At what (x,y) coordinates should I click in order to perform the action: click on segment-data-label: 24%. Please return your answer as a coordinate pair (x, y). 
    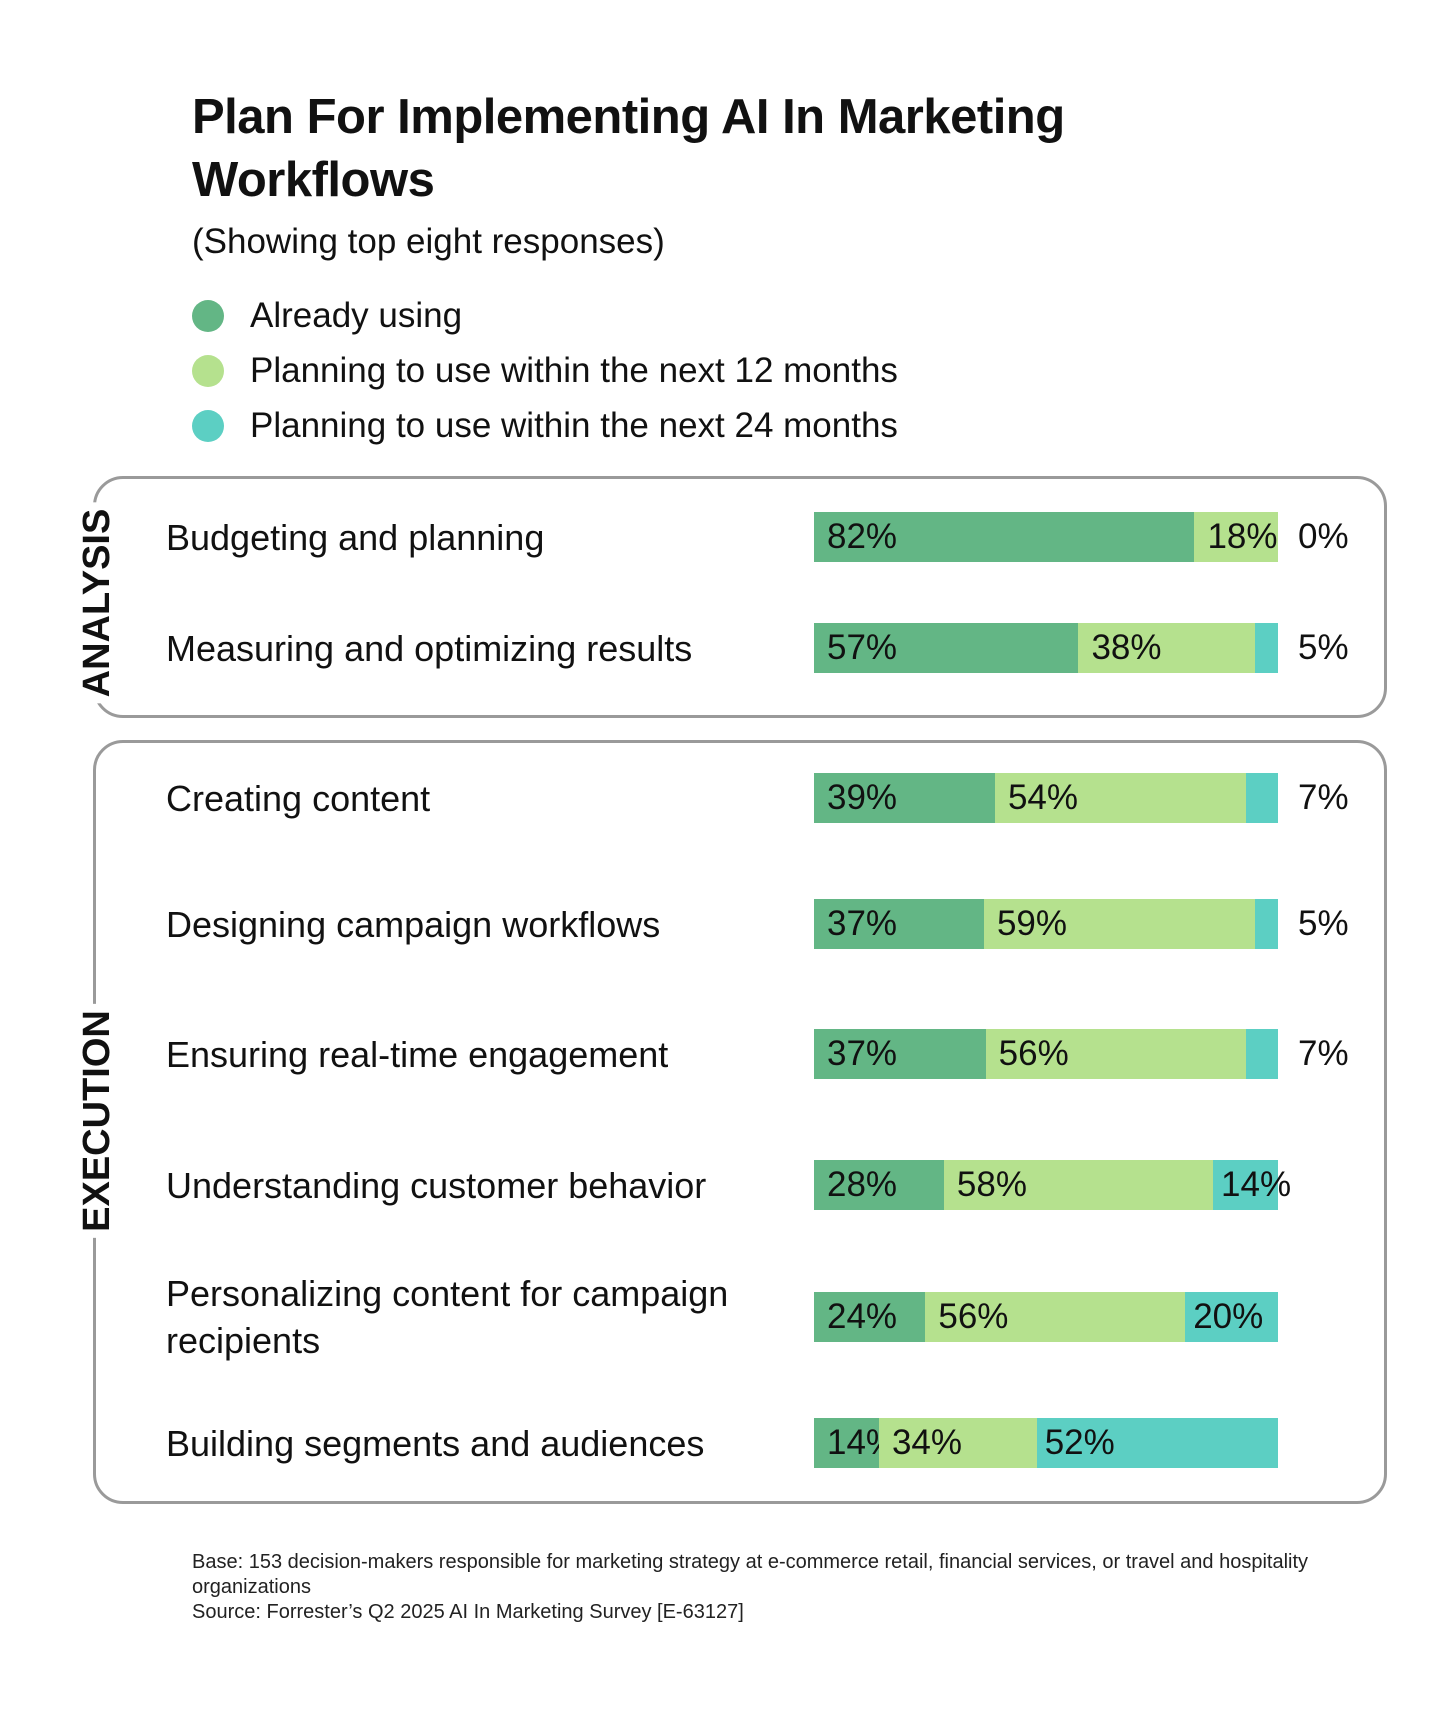
    Looking at the image, I should click on (862, 1316).